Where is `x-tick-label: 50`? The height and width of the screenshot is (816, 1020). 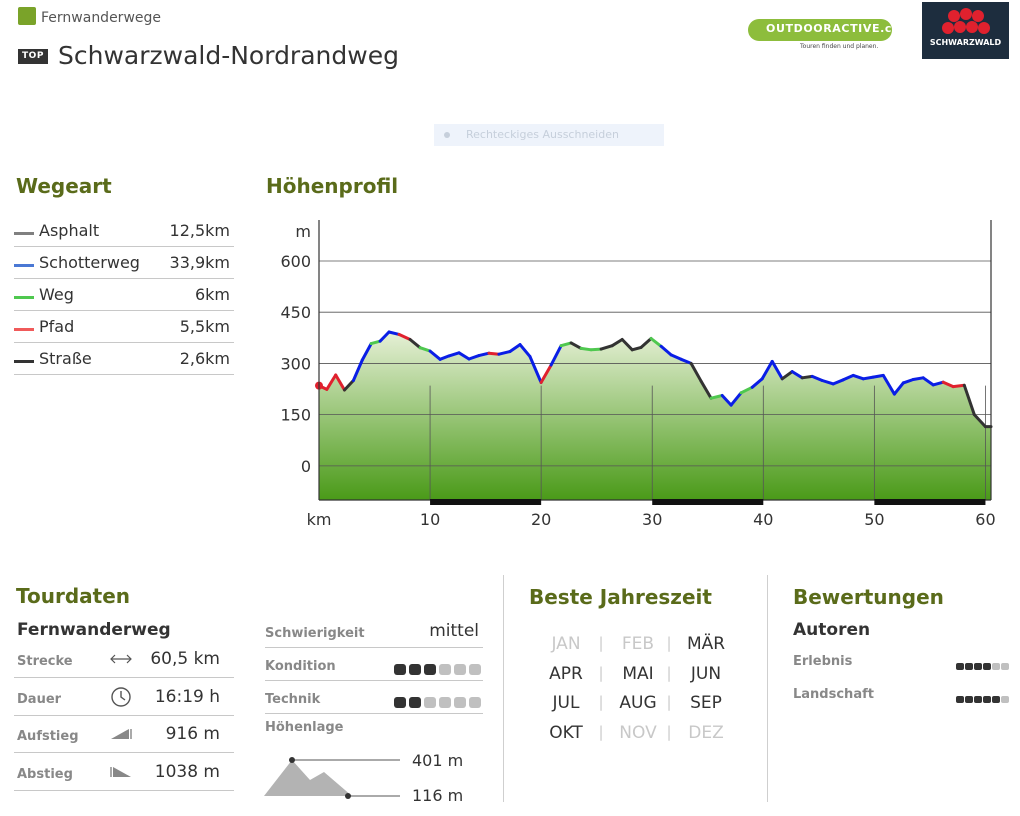 x-tick-label: 50 is located at coordinates (874, 519).